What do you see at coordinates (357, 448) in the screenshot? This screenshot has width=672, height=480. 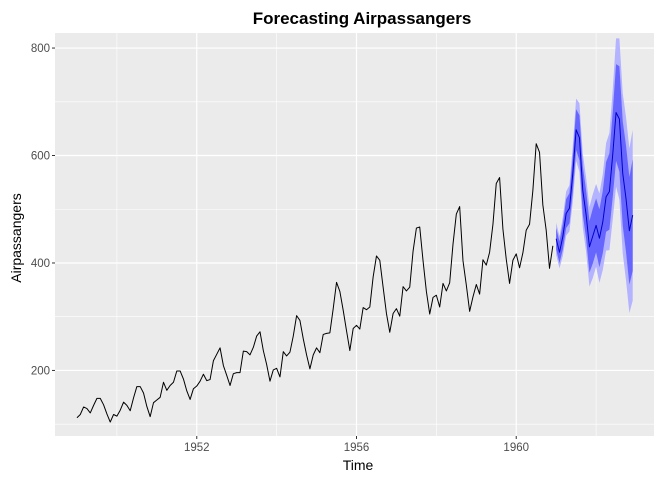 I see `x-tick-label: 1956` at bounding box center [357, 448].